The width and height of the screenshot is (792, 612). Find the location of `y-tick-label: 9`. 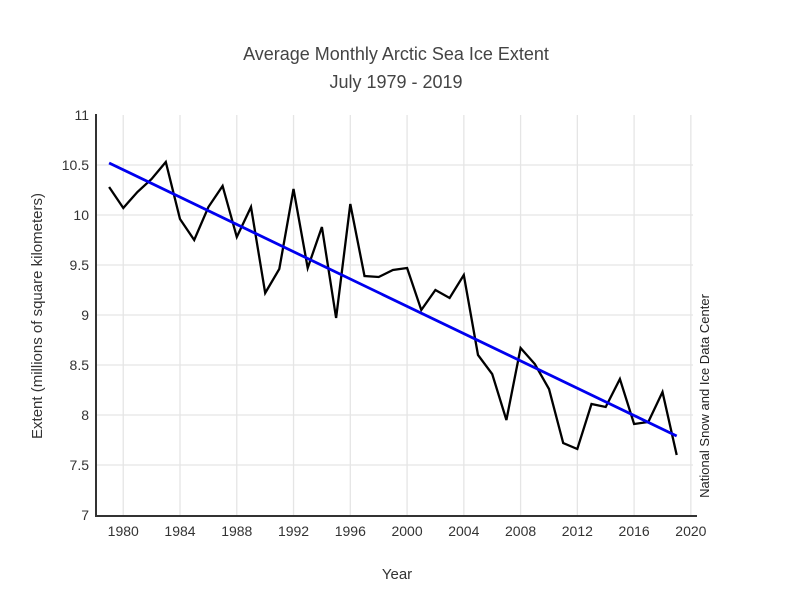

y-tick-label: 9 is located at coordinates (85, 315).